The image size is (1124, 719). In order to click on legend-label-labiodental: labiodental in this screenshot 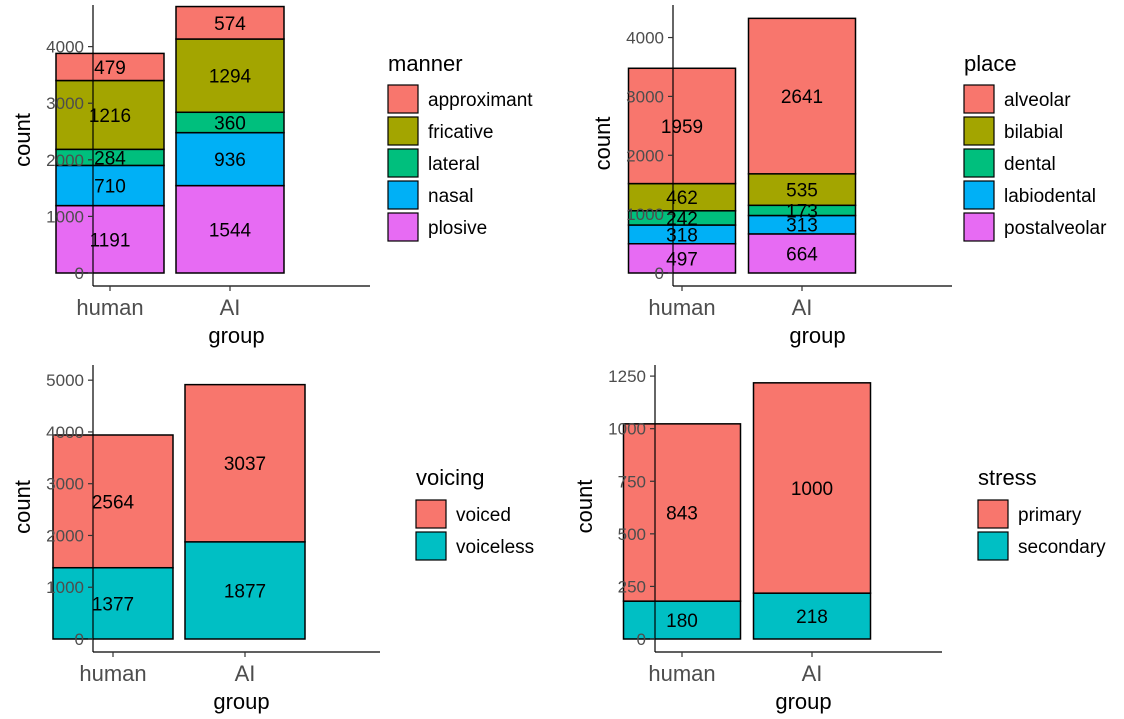, I will do `click(1050, 196)`.